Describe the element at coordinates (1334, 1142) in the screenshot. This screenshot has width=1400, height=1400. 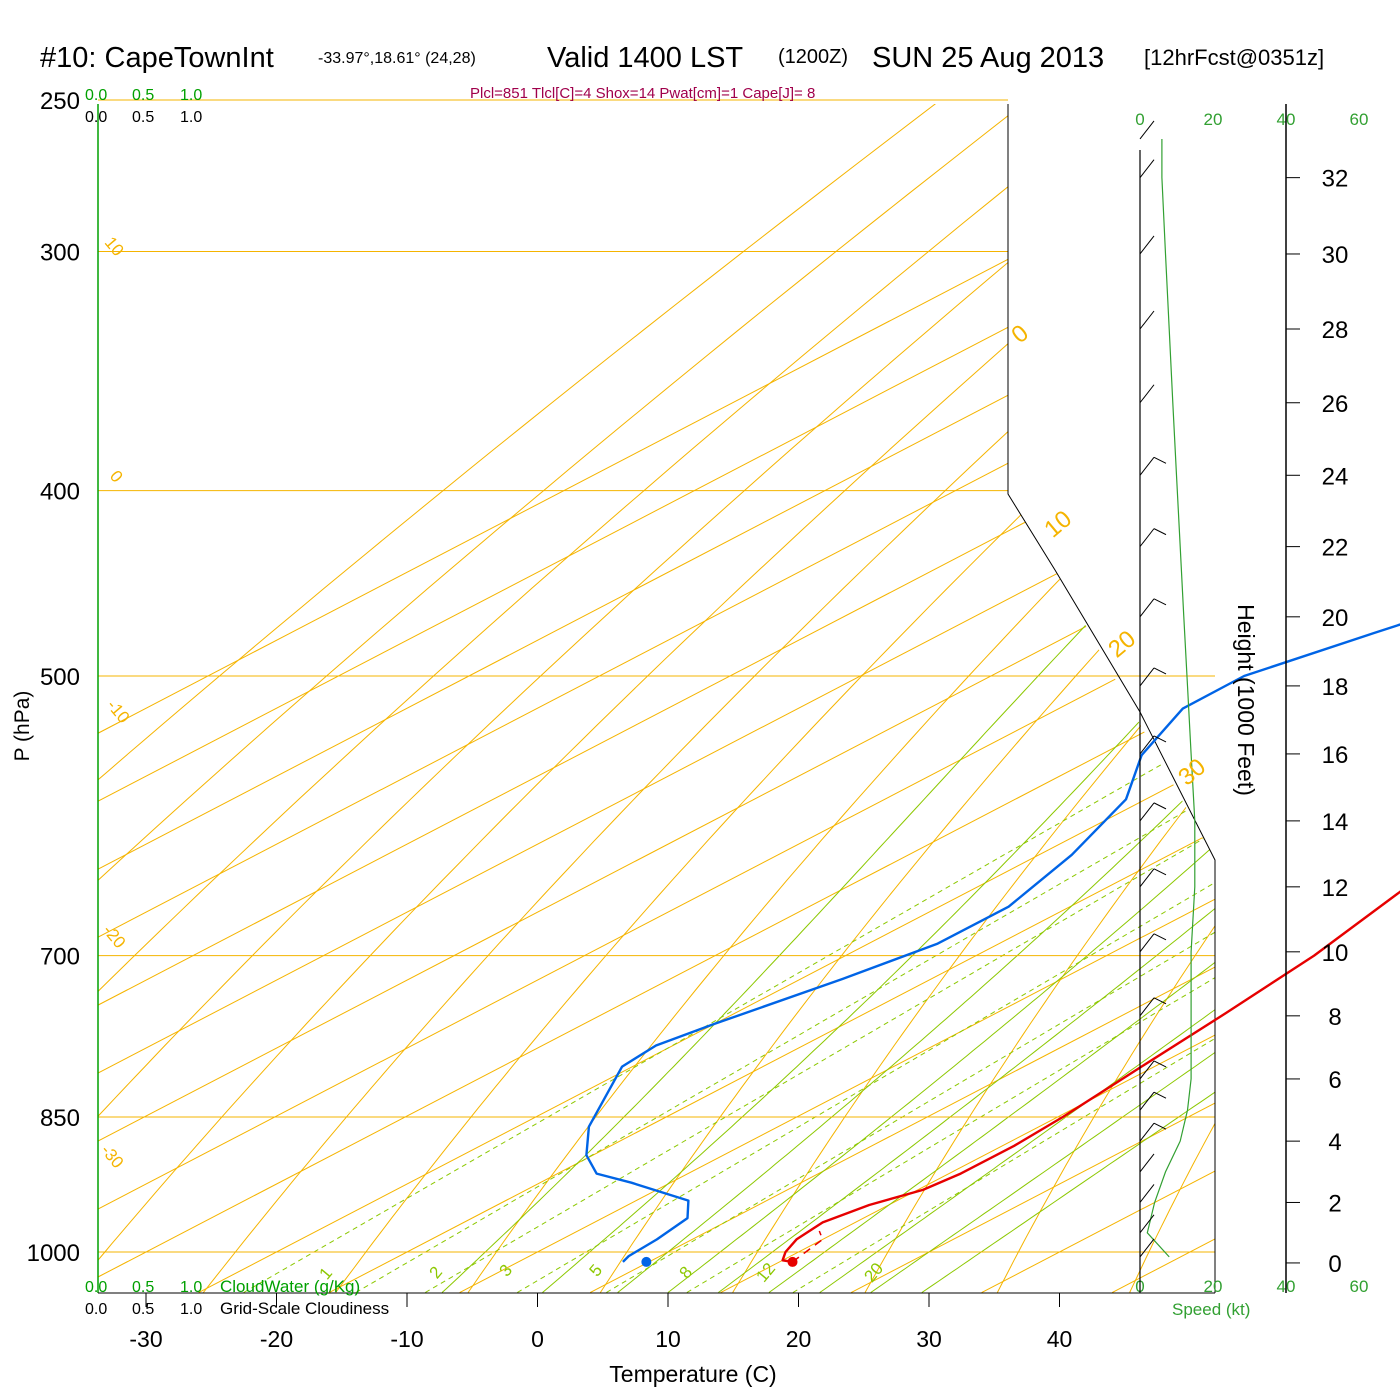
I see `height-label: 4` at that location.